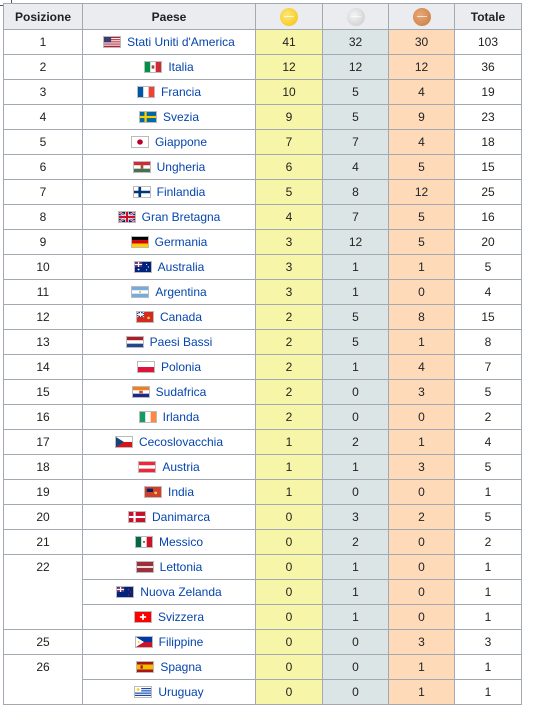  What do you see at coordinates (169, 16) in the screenshot?
I see `country-header: Paese` at bounding box center [169, 16].